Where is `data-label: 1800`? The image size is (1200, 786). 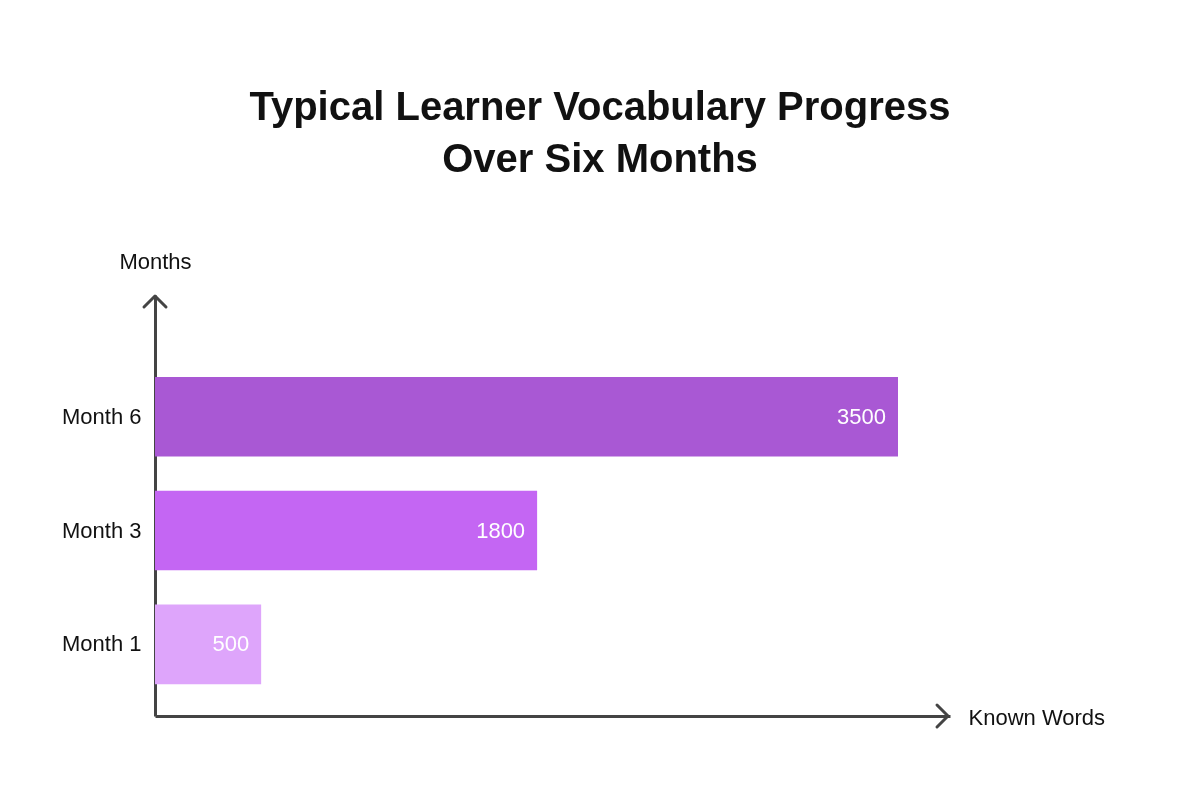 data-label: 1800 is located at coordinates (501, 530).